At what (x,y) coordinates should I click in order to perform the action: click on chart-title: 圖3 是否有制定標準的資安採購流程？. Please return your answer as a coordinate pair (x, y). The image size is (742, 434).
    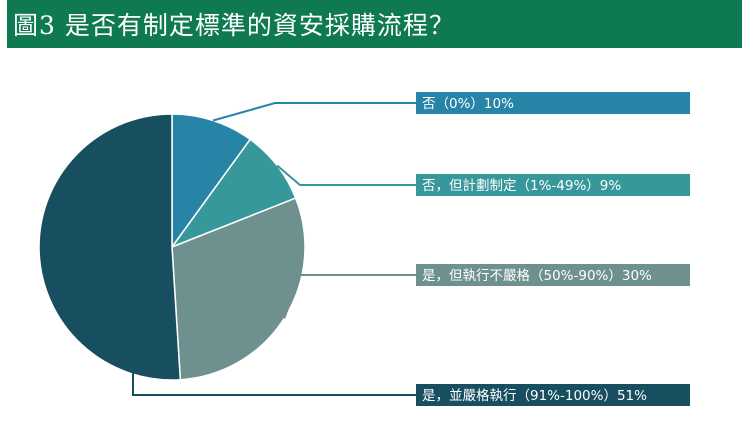
    Looking at the image, I should click on (234, 25).